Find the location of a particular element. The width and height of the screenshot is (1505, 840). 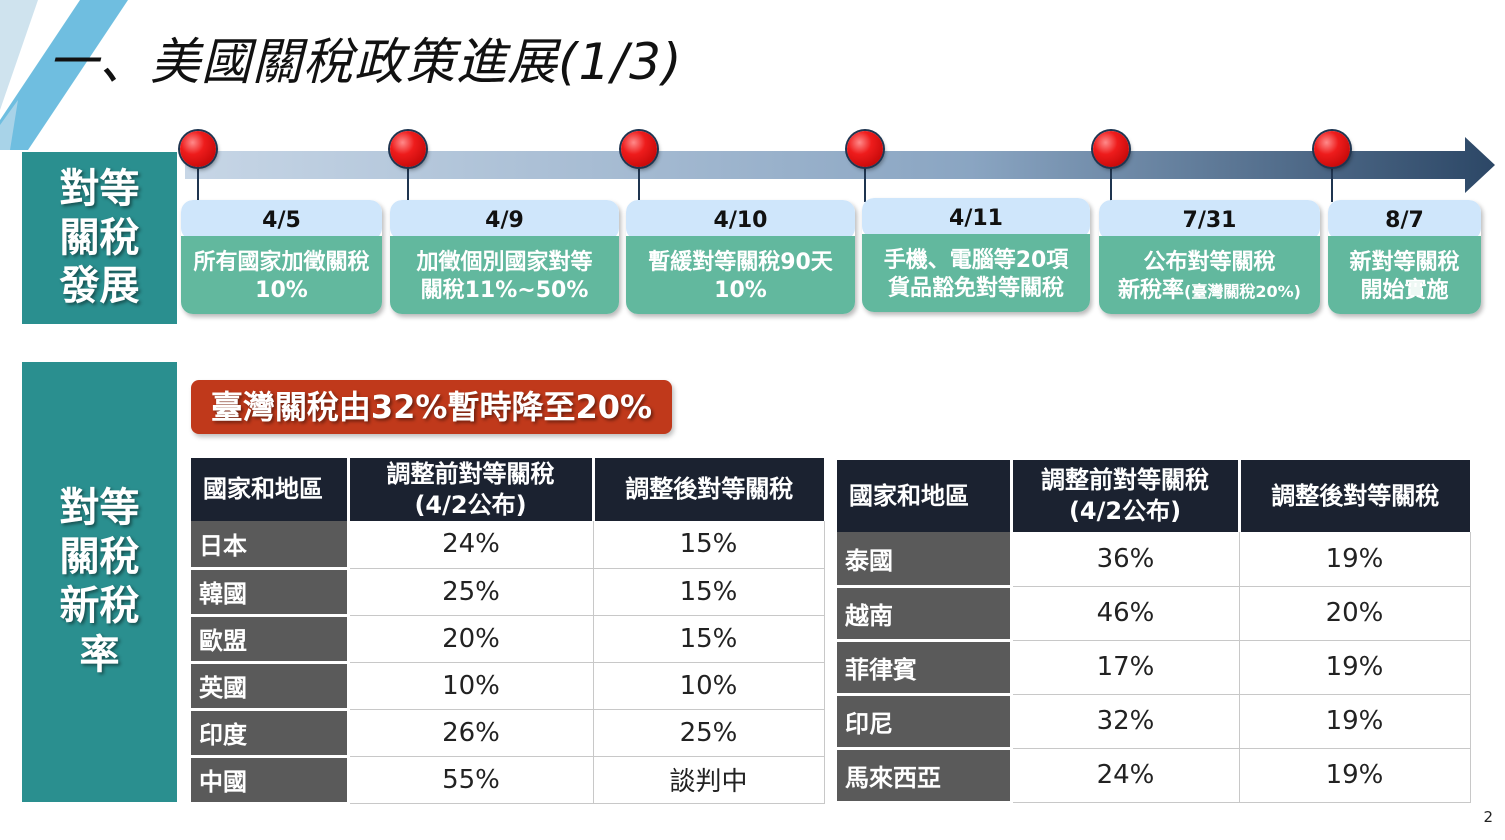

page-title: 一、美國關稅政策進展(1/3) is located at coordinates (365, 62).